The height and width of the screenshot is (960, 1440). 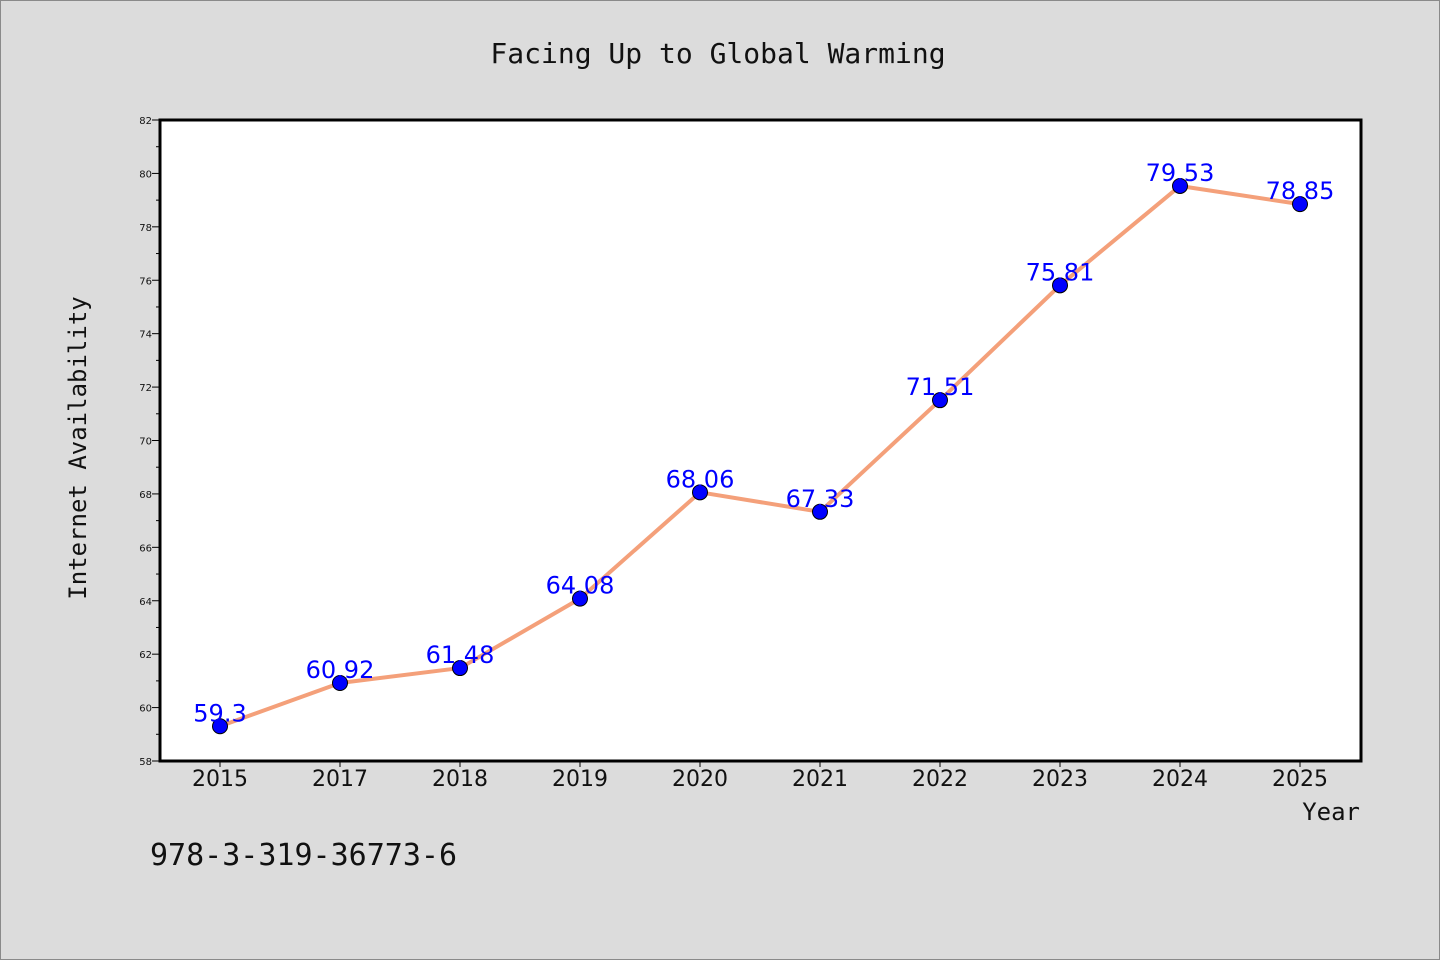 What do you see at coordinates (700, 479) in the screenshot?
I see `data-point-label: 68.06` at bounding box center [700, 479].